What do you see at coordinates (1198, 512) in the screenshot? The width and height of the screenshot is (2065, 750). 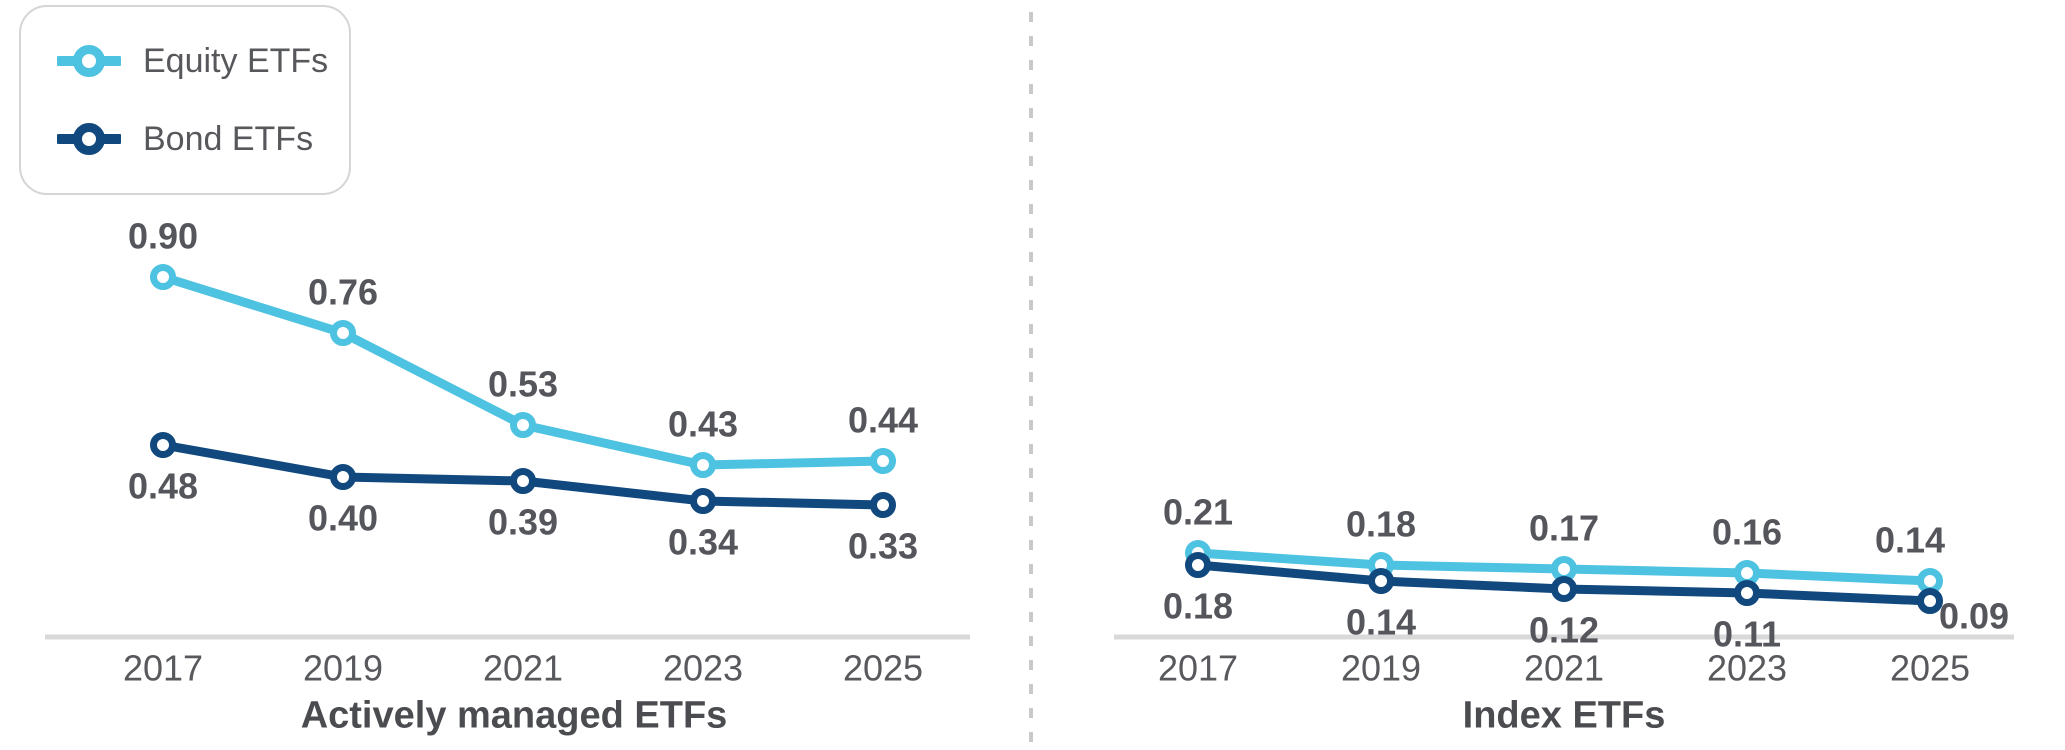 I see `equity-data-point-label: 0.21` at bounding box center [1198, 512].